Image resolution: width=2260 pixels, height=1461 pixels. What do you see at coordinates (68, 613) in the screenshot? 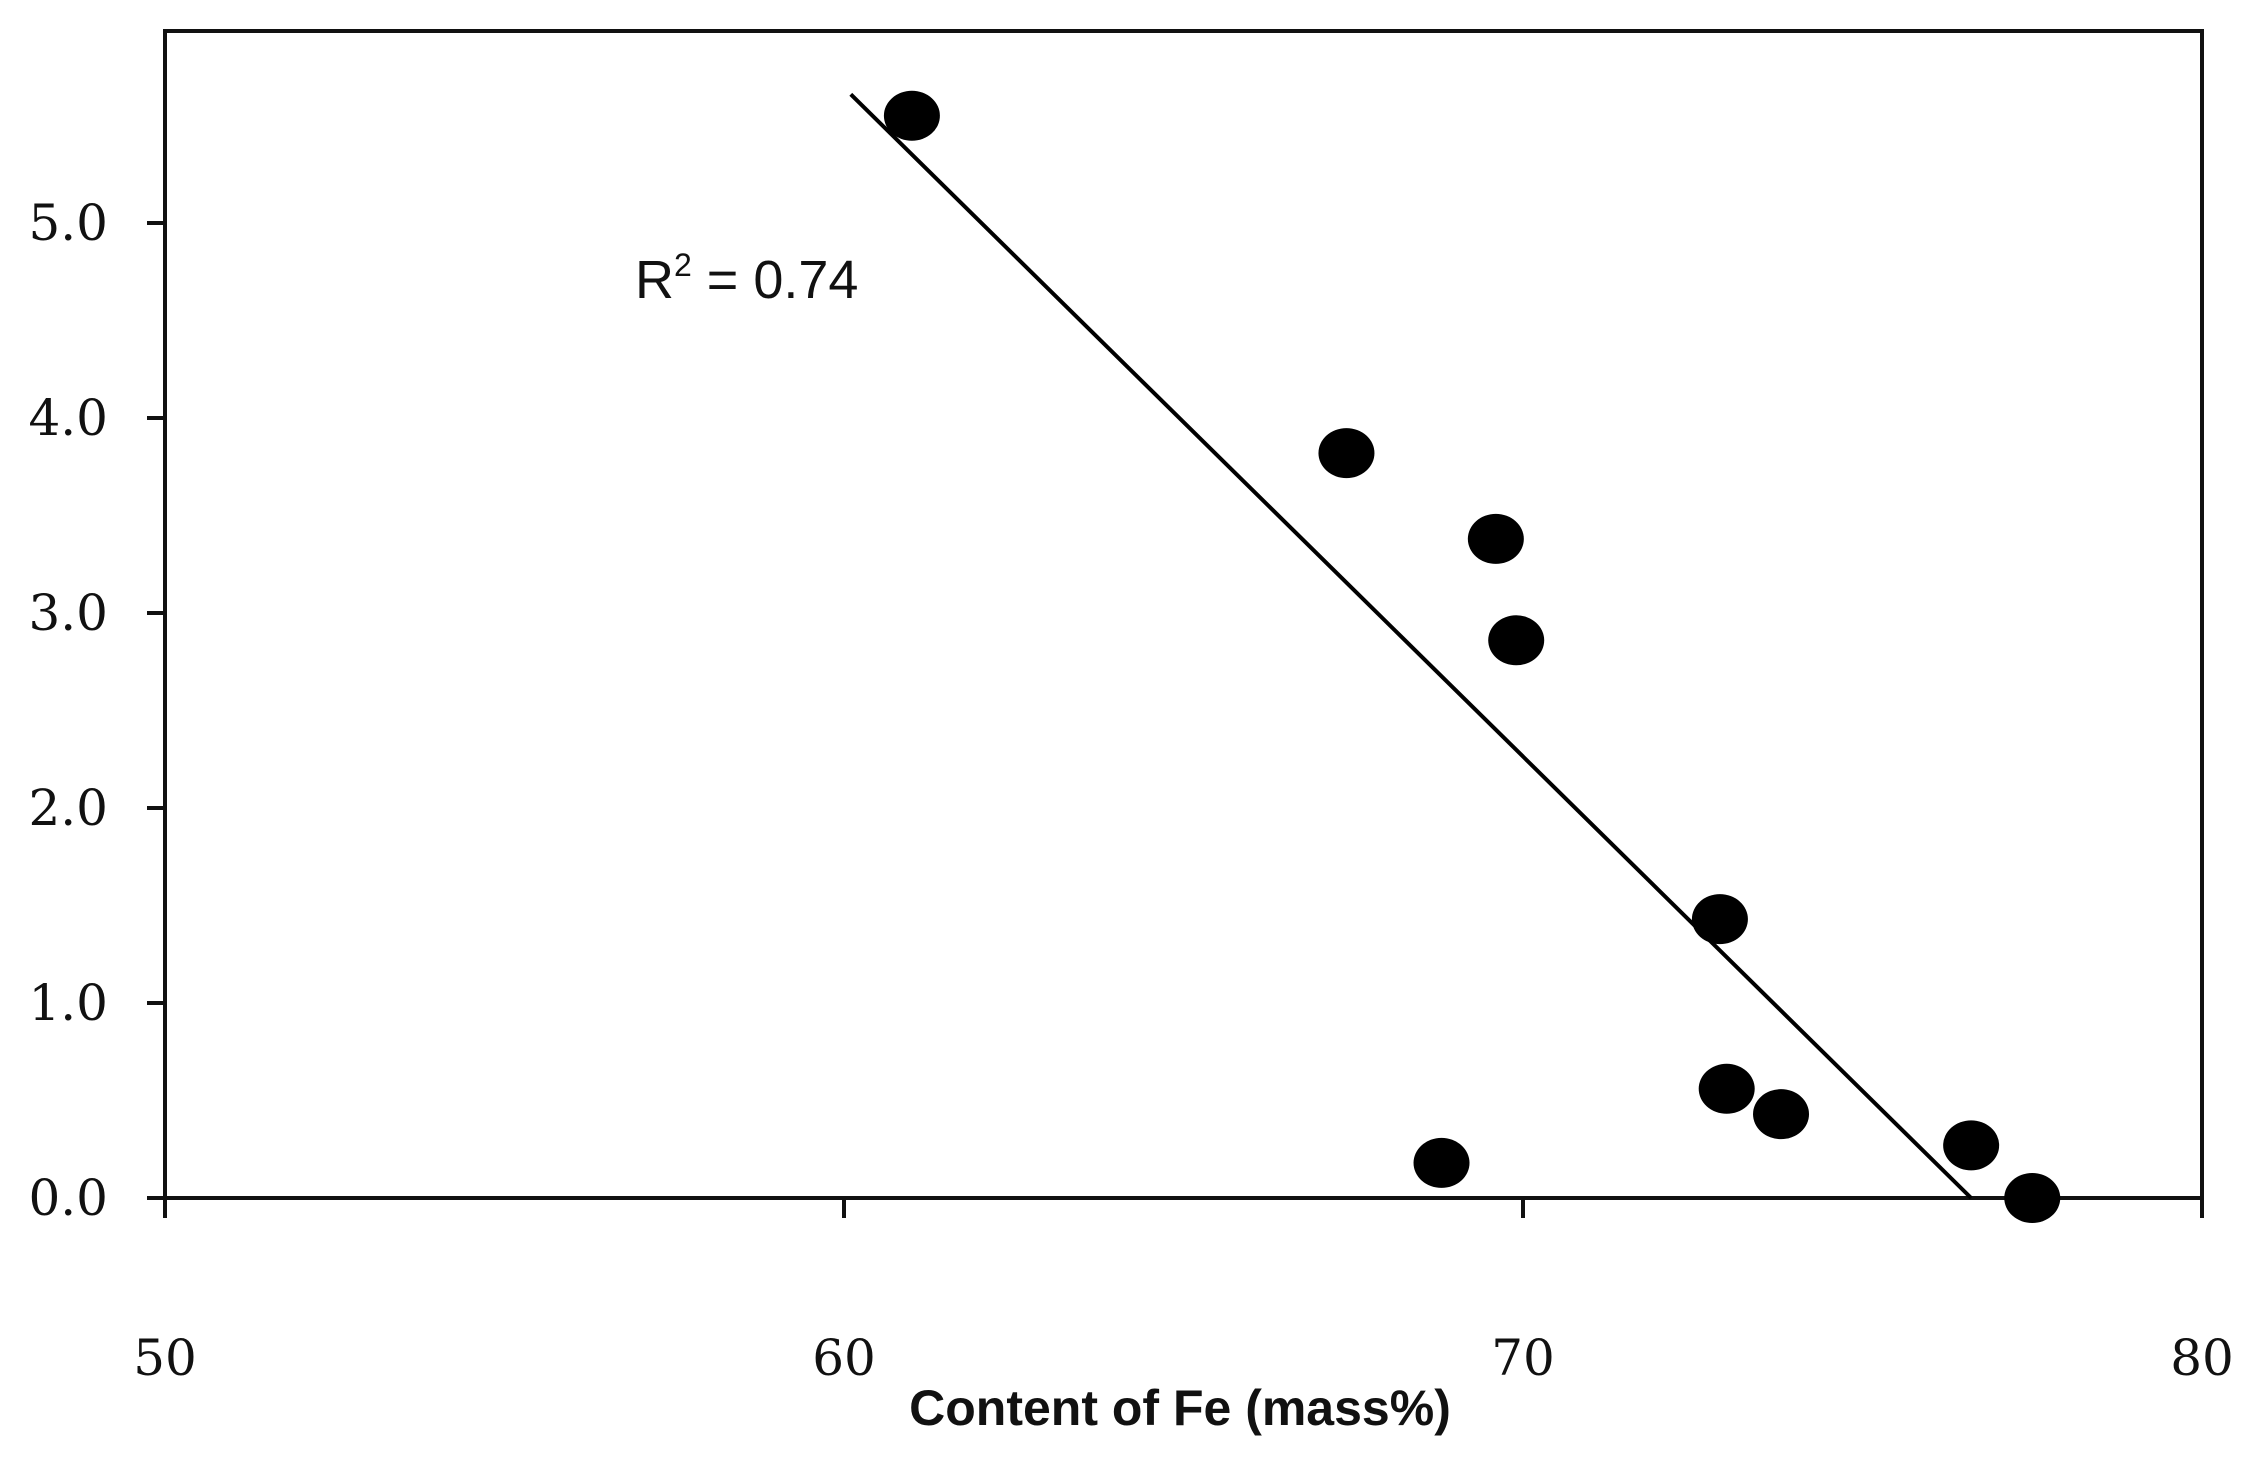
I see `y-tick-label: 3.0` at bounding box center [68, 613].